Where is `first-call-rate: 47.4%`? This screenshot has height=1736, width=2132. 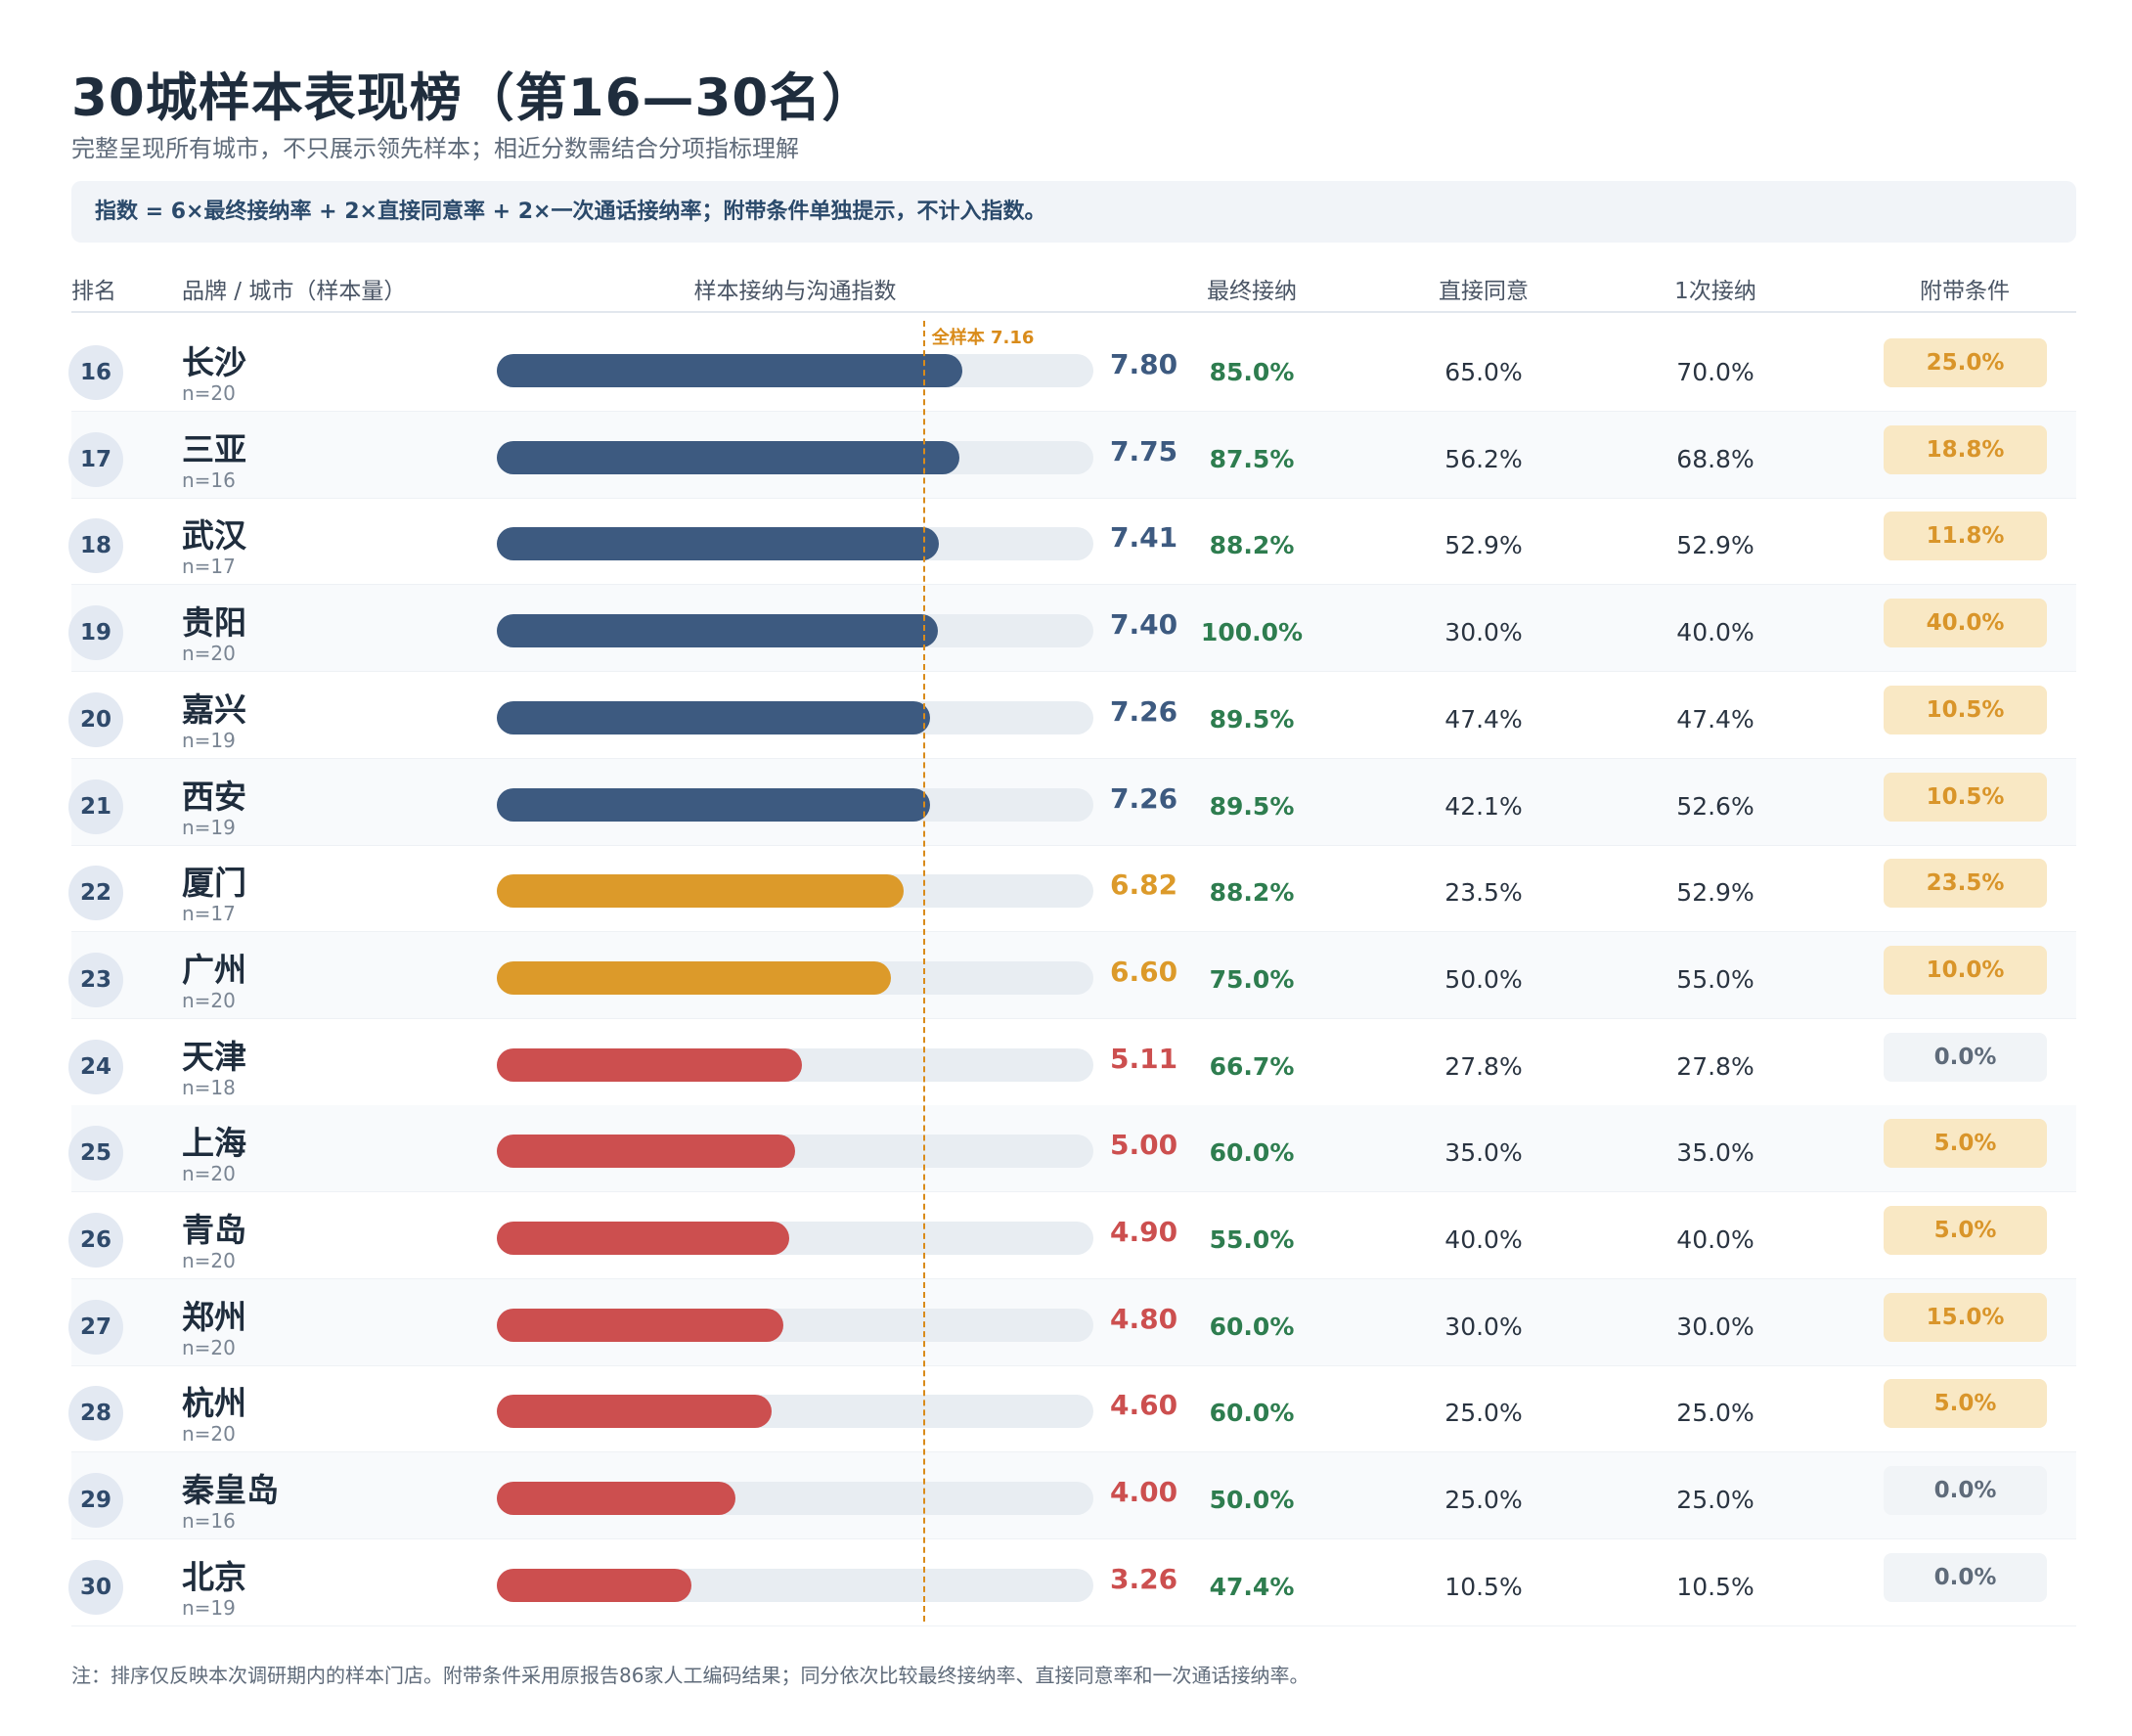 first-call-rate: 47.4% is located at coordinates (1715, 719).